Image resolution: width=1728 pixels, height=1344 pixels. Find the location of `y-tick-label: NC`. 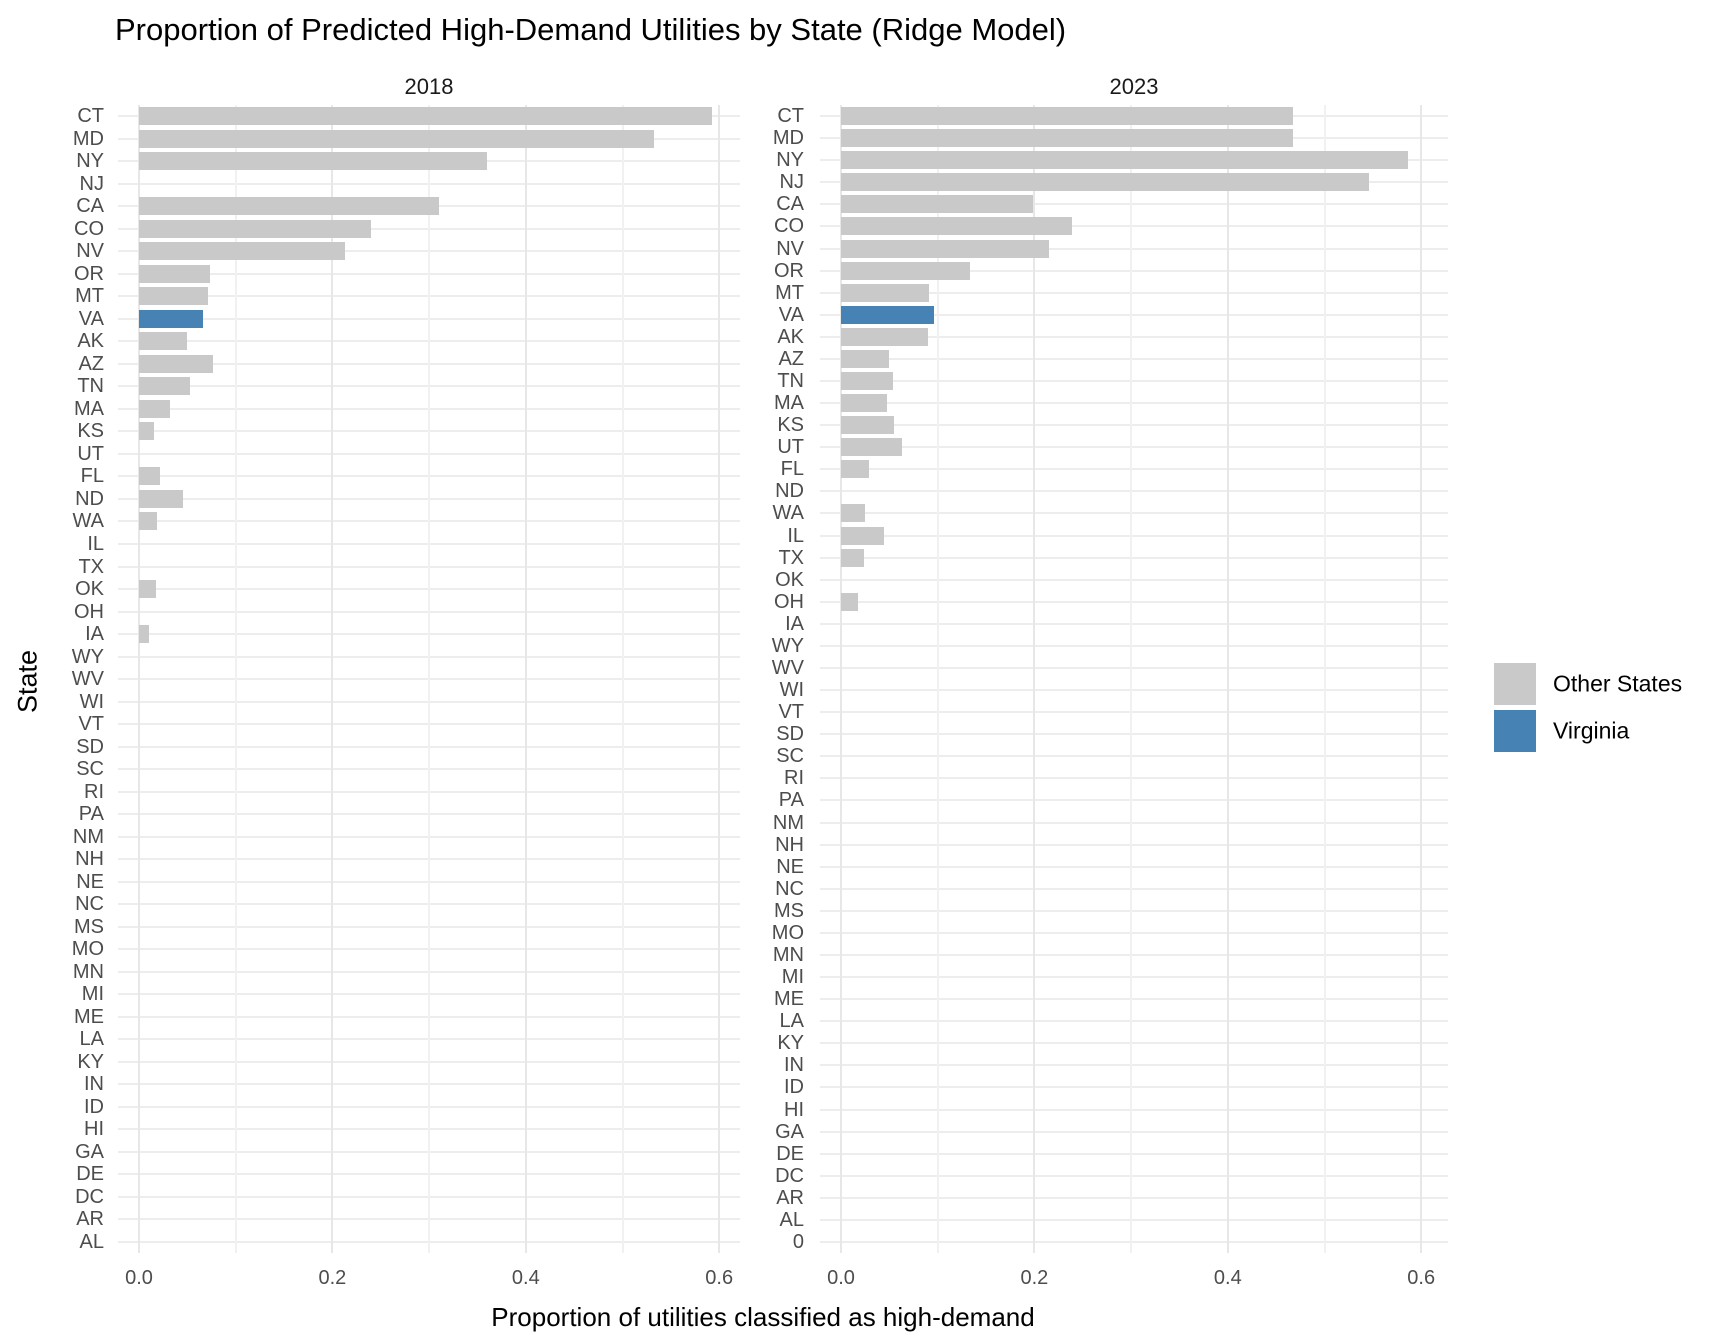

y-tick-label: NC is located at coordinates (789, 888).